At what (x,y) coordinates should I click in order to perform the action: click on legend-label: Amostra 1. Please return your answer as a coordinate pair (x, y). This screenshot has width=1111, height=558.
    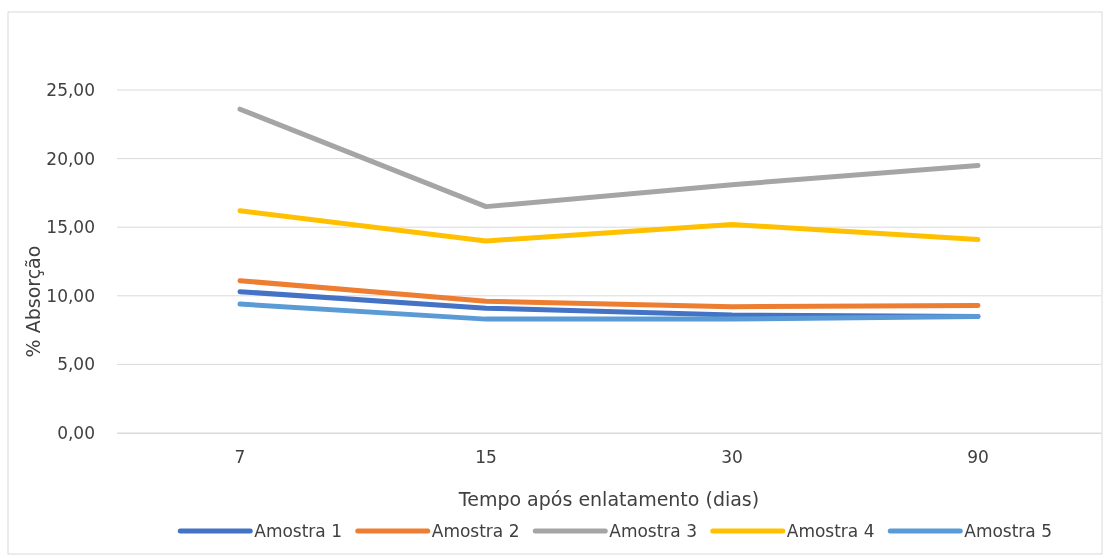
    Looking at the image, I should click on (298, 531).